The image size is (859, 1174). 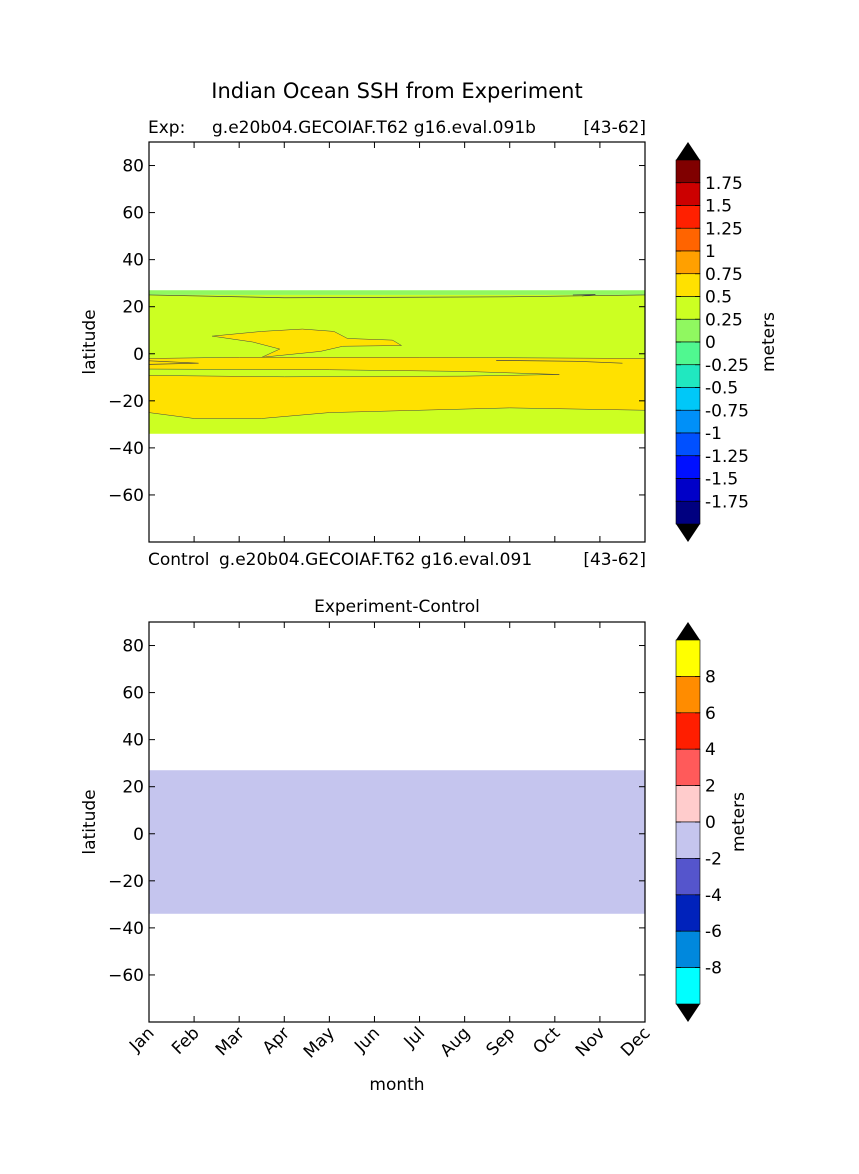 I want to click on colorbar-tick-label: 4, so click(x=710, y=750).